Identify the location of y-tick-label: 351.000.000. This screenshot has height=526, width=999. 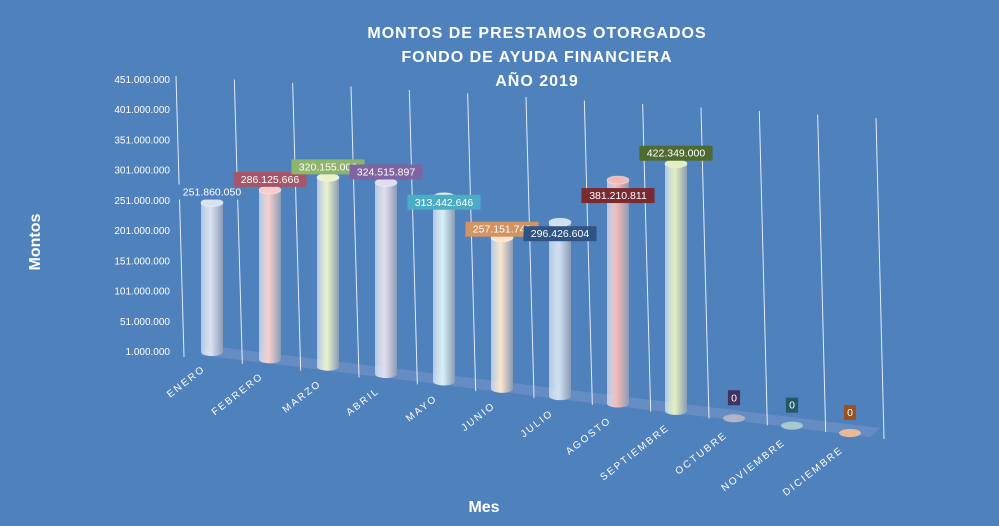
(142, 140).